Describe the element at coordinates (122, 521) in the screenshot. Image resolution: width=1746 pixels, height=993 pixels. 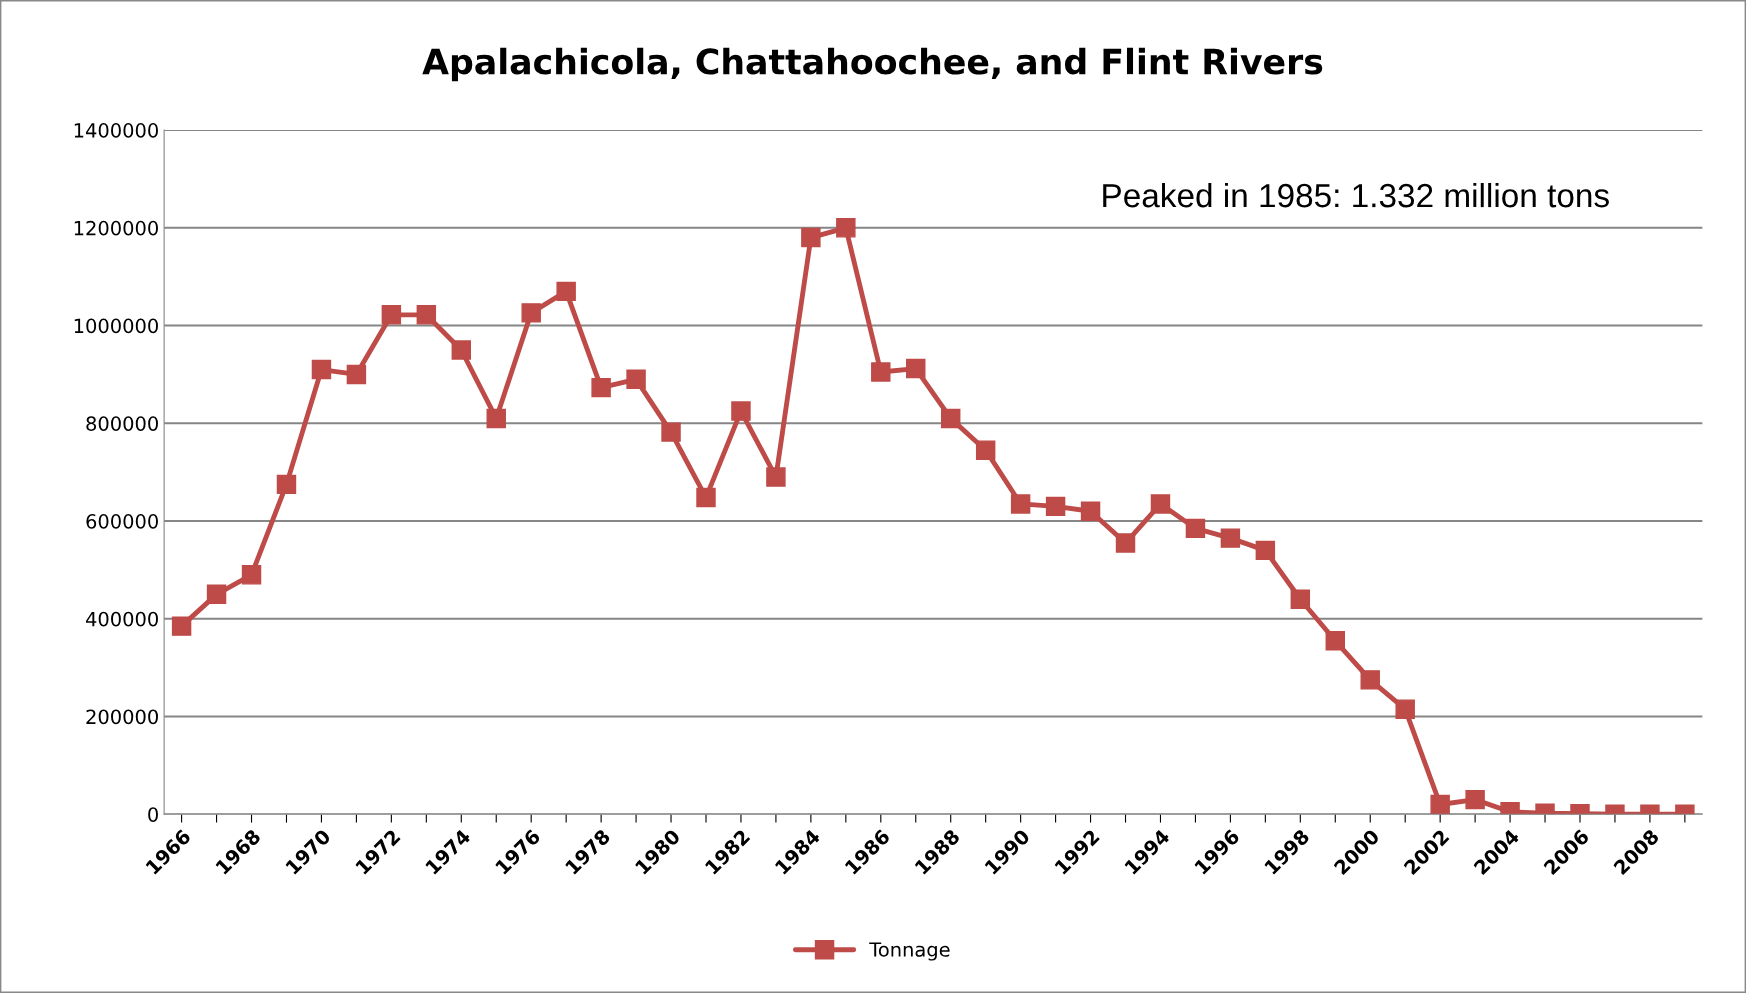
I see `y-tick-label: 600000` at that location.